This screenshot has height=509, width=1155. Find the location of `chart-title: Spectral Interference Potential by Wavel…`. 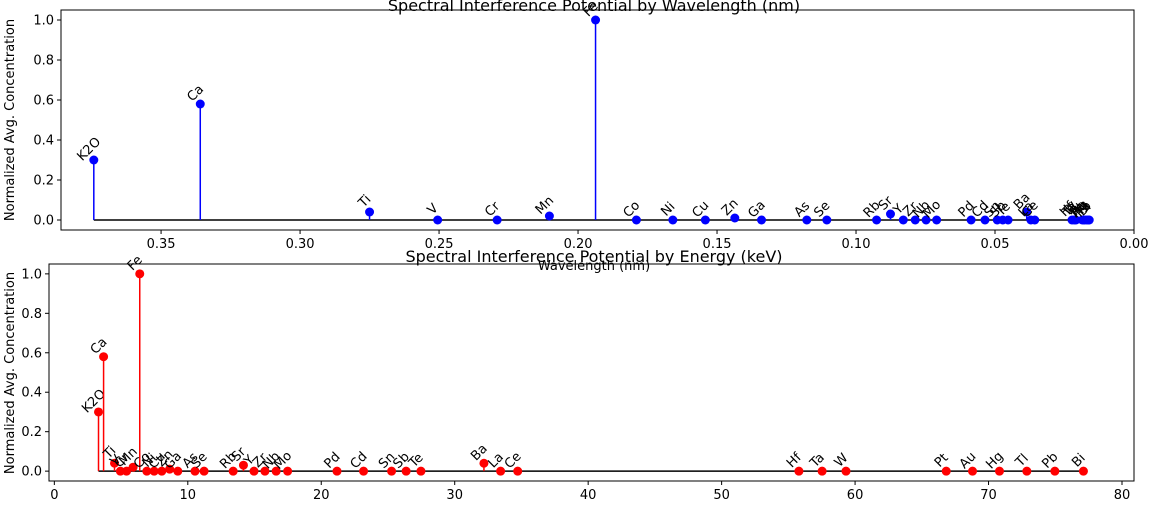

chart-title: Spectral Interference Potential by Wavel… is located at coordinates (594, 7).